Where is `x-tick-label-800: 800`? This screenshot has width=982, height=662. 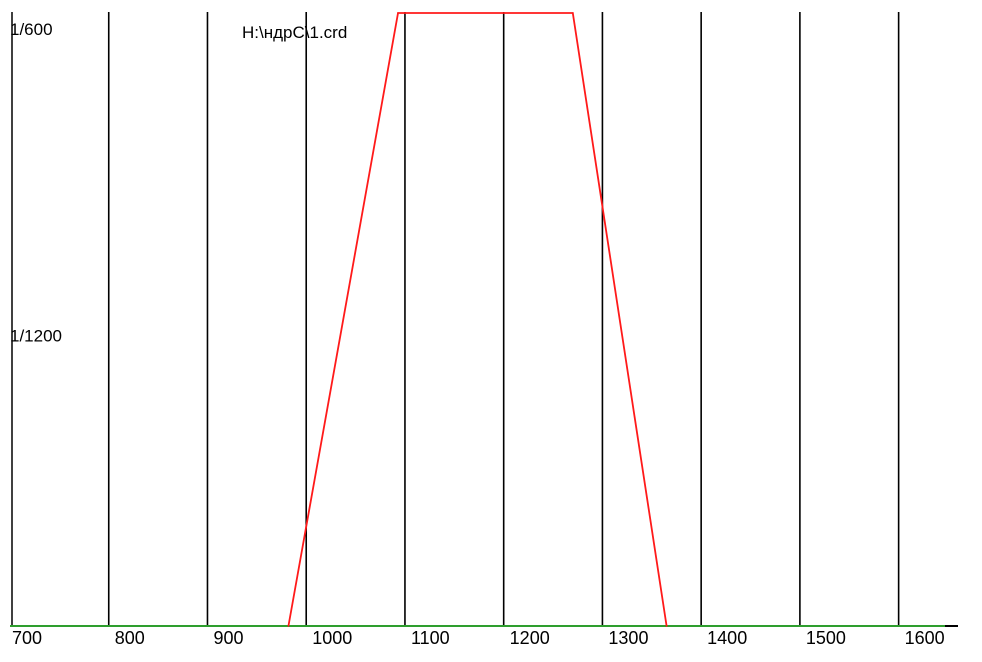 x-tick-label-800: 800 is located at coordinates (130, 638).